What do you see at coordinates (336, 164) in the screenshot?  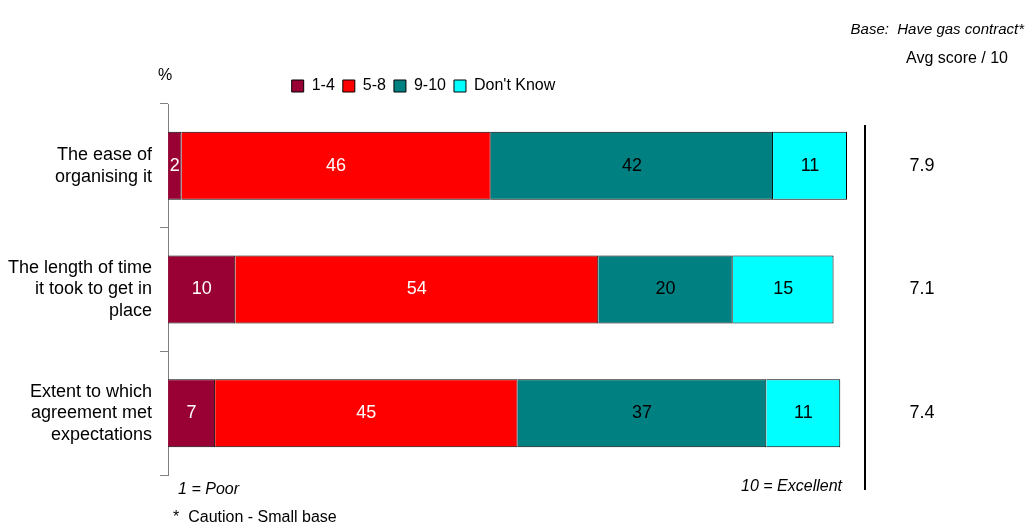 I see `data-label: 46` at bounding box center [336, 164].